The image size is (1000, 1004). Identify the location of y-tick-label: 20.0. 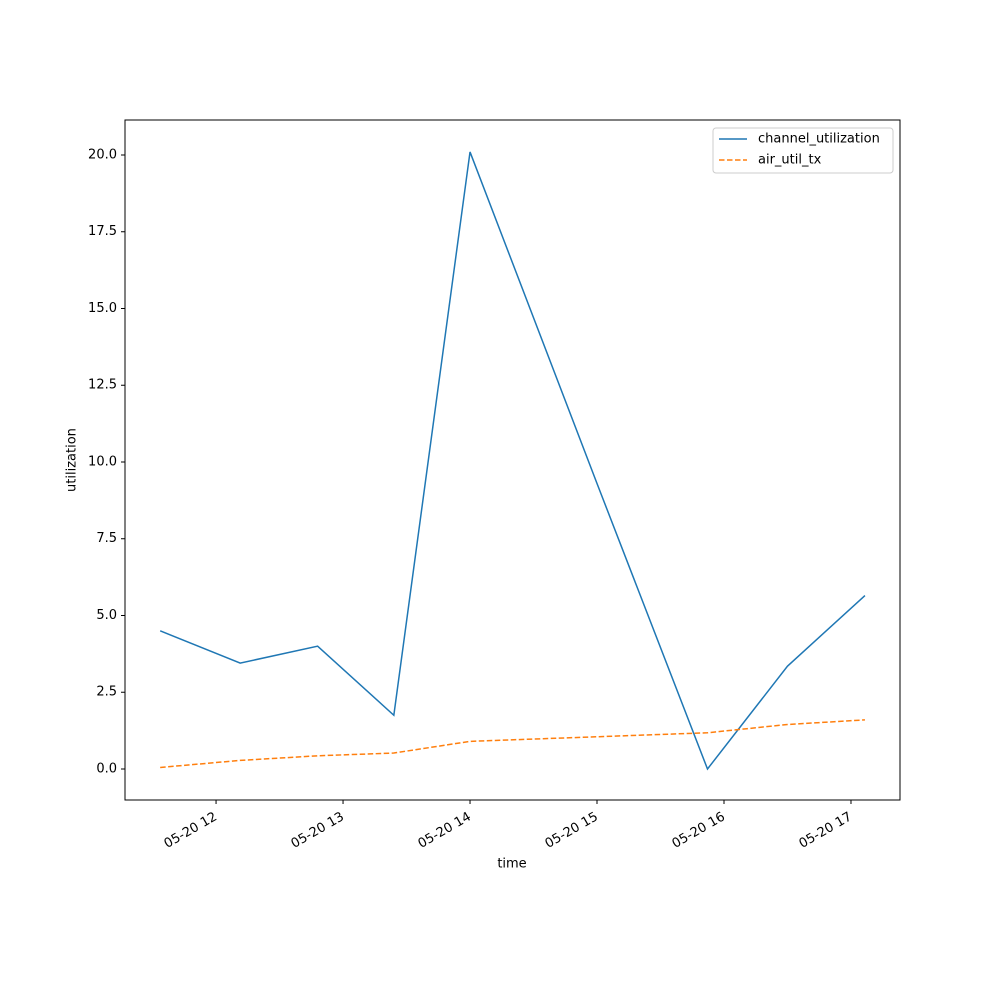
(102, 154).